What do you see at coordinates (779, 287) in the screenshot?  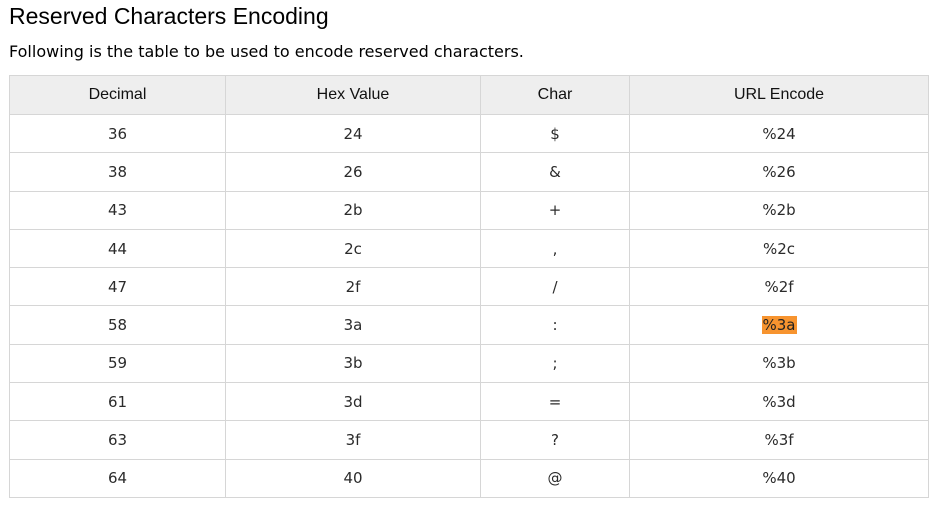 I see `cell-url-encode: %2f` at bounding box center [779, 287].